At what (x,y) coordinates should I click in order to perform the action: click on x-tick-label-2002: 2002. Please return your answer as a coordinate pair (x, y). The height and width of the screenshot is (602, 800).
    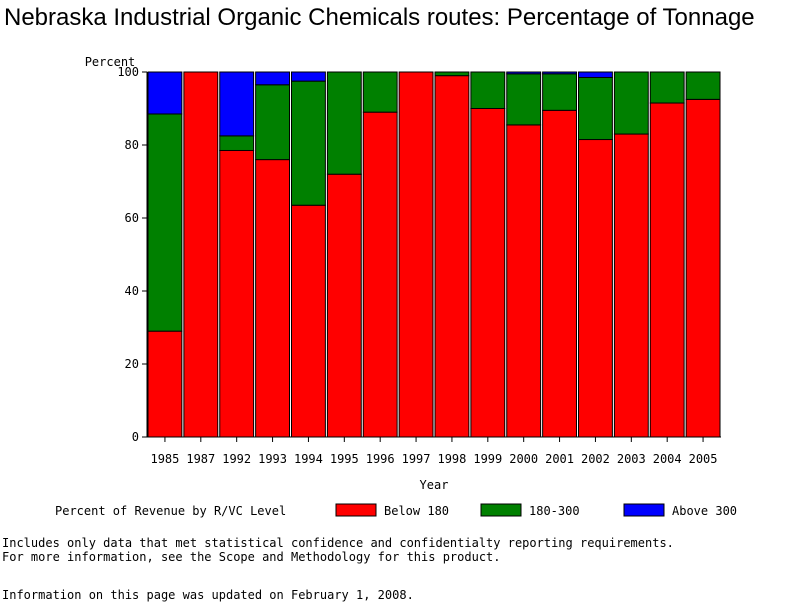
    Looking at the image, I should click on (595, 459).